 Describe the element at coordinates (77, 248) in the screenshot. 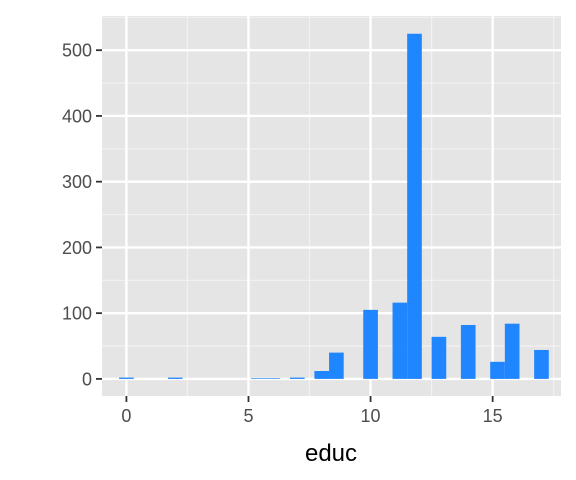

I see `y-tick-label: 200` at that location.